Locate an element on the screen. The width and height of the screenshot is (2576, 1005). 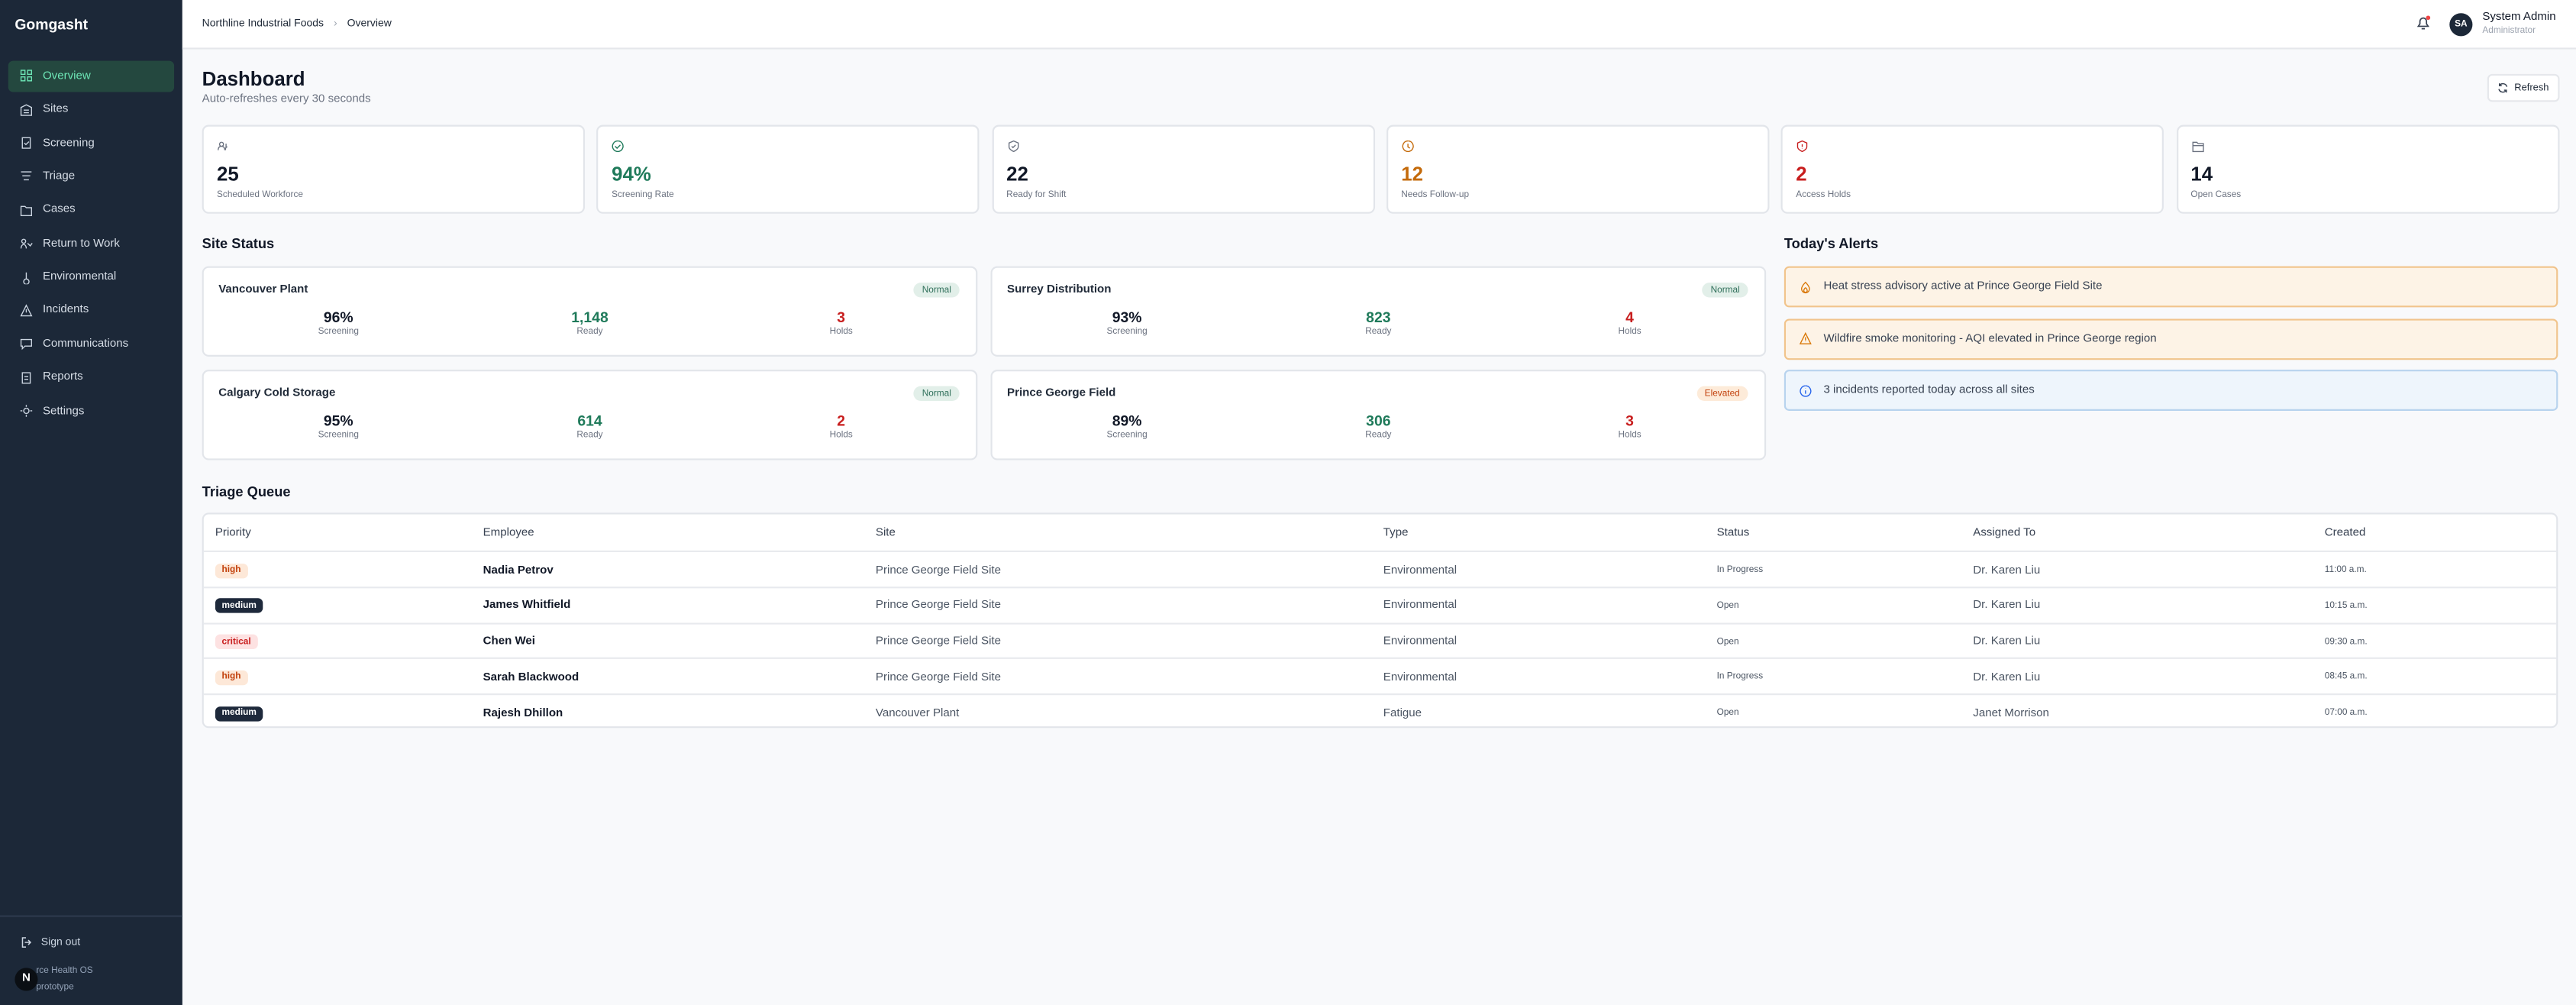
employee: James Whitfield is located at coordinates (527, 606).